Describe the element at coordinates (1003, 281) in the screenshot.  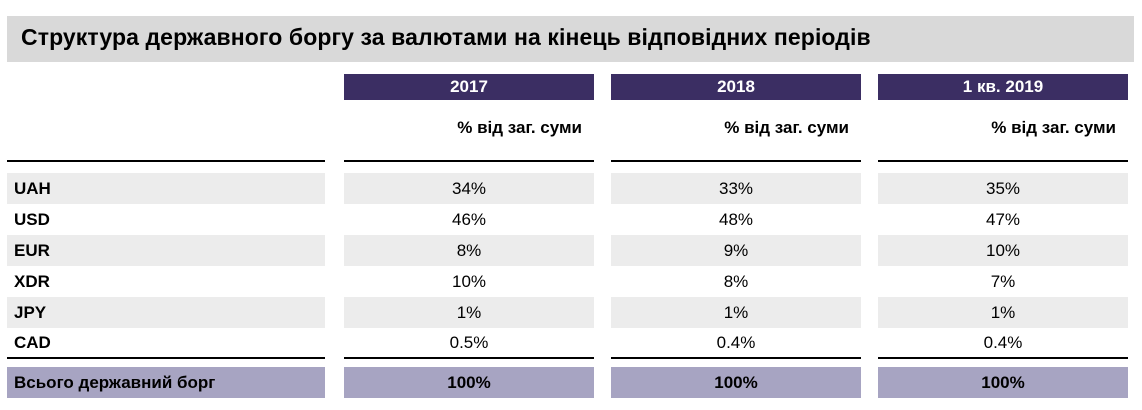
I see `cell-xdr-q1-2019: 7%` at that location.